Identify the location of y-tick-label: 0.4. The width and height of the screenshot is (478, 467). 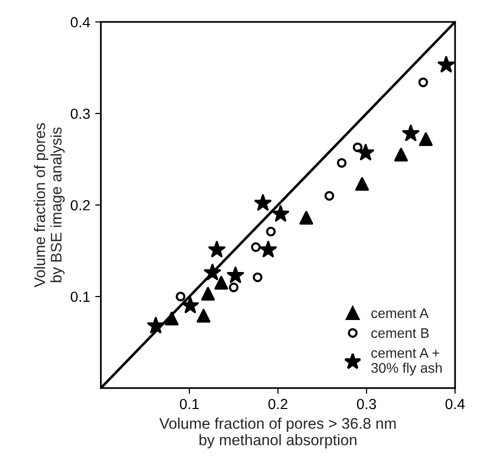
(80, 22).